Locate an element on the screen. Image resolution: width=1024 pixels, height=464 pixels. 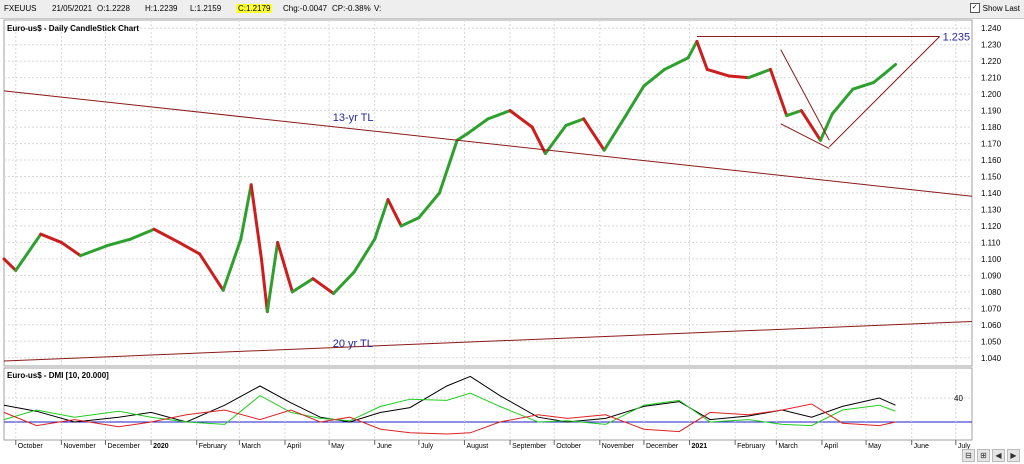
price-tick-label: 1.090 is located at coordinates (991, 275).